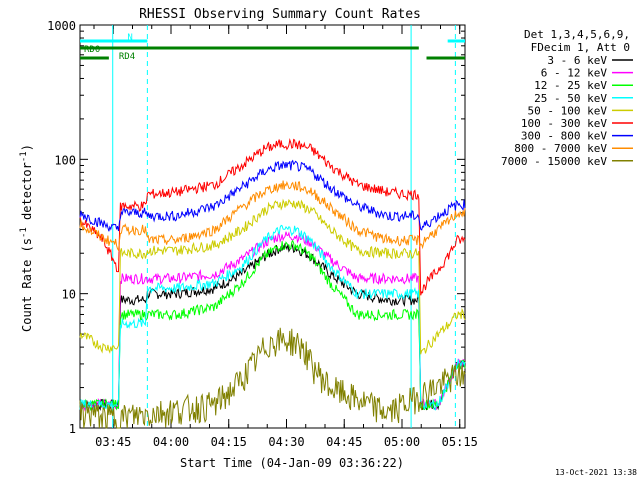 The width and height of the screenshot is (640, 480). I want to click on x-tick-label: 04:30, so click(286, 442).